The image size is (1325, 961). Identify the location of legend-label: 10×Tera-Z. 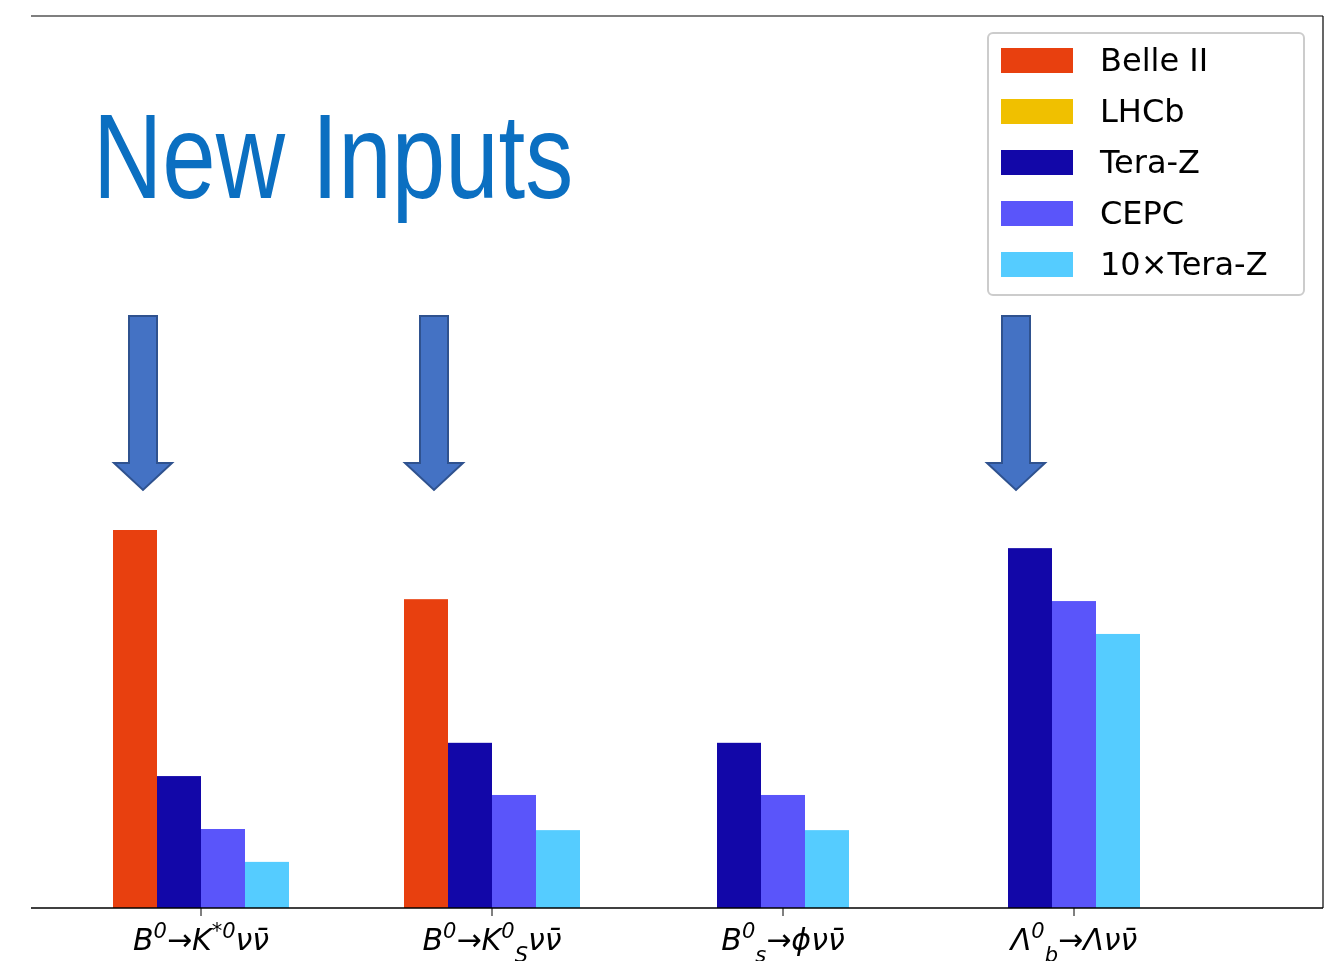
(1184, 264).